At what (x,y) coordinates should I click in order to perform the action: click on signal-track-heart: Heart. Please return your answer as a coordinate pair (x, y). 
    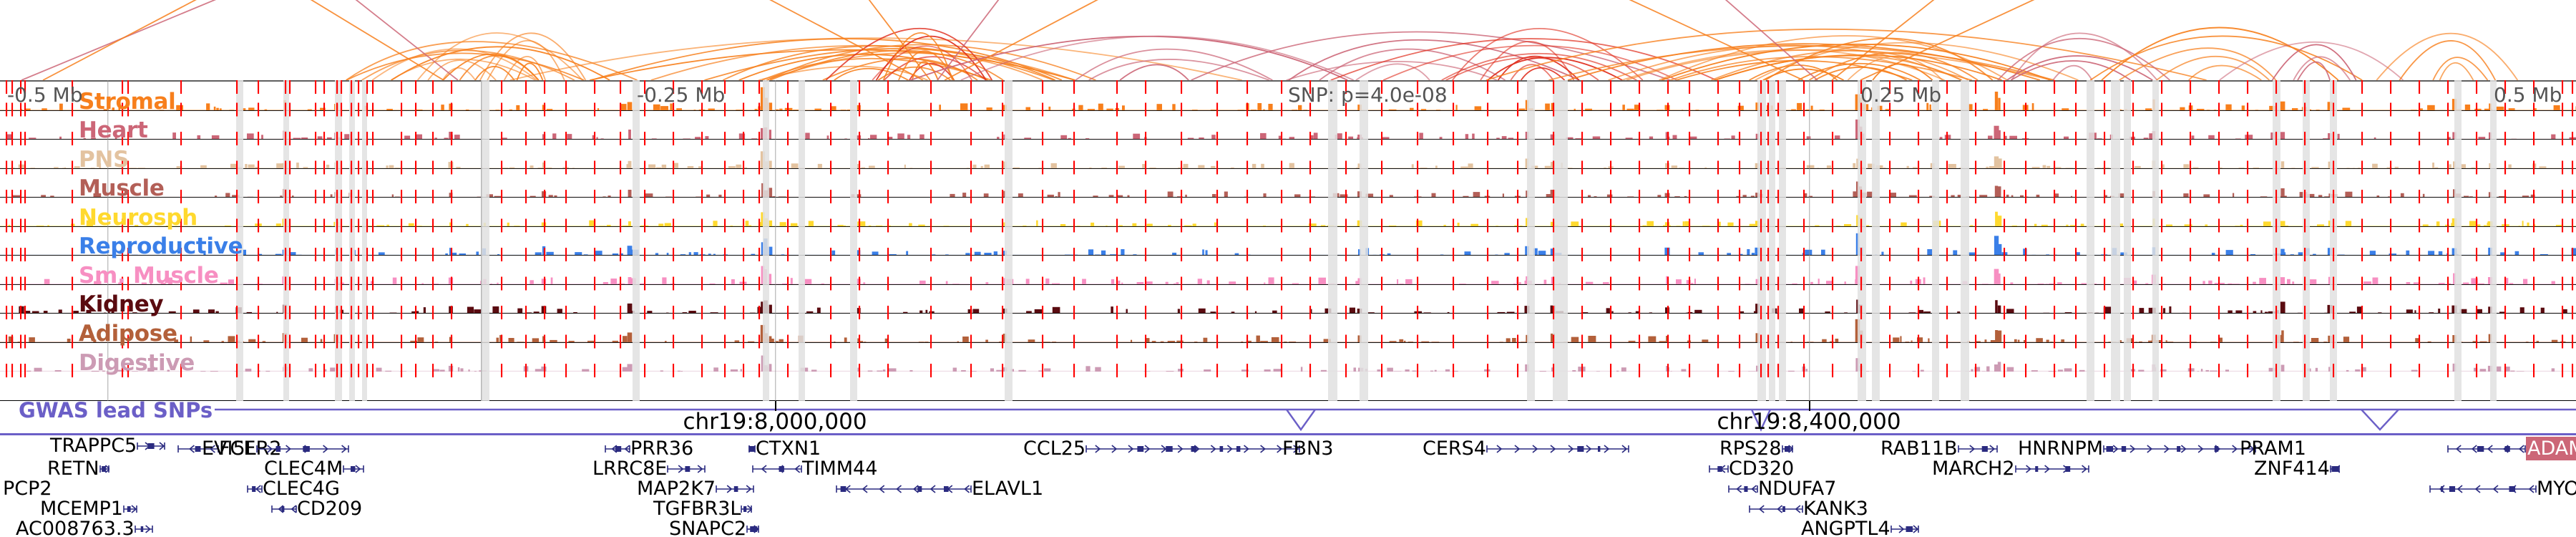
    Looking at the image, I should click on (1288, 127).